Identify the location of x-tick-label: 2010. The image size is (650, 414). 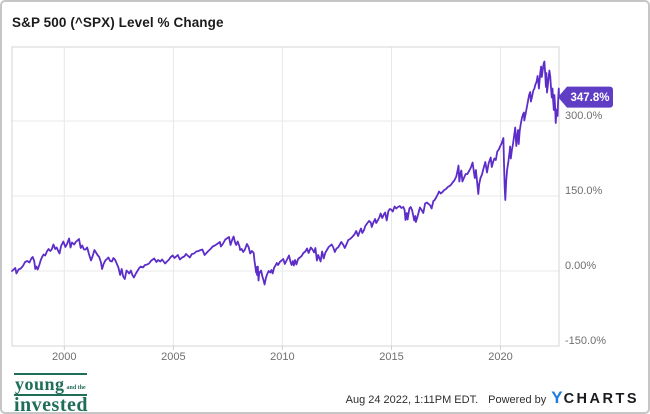
(282, 357).